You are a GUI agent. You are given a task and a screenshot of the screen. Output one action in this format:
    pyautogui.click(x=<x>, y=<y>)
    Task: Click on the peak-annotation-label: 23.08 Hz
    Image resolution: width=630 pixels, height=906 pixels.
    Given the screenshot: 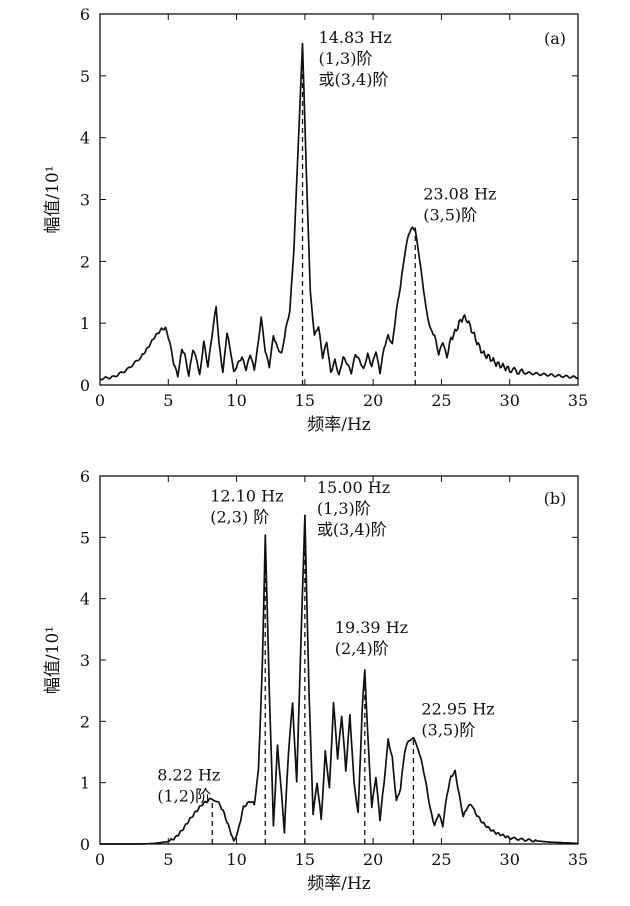 What is the action you would take?
    pyautogui.click(x=459, y=193)
    